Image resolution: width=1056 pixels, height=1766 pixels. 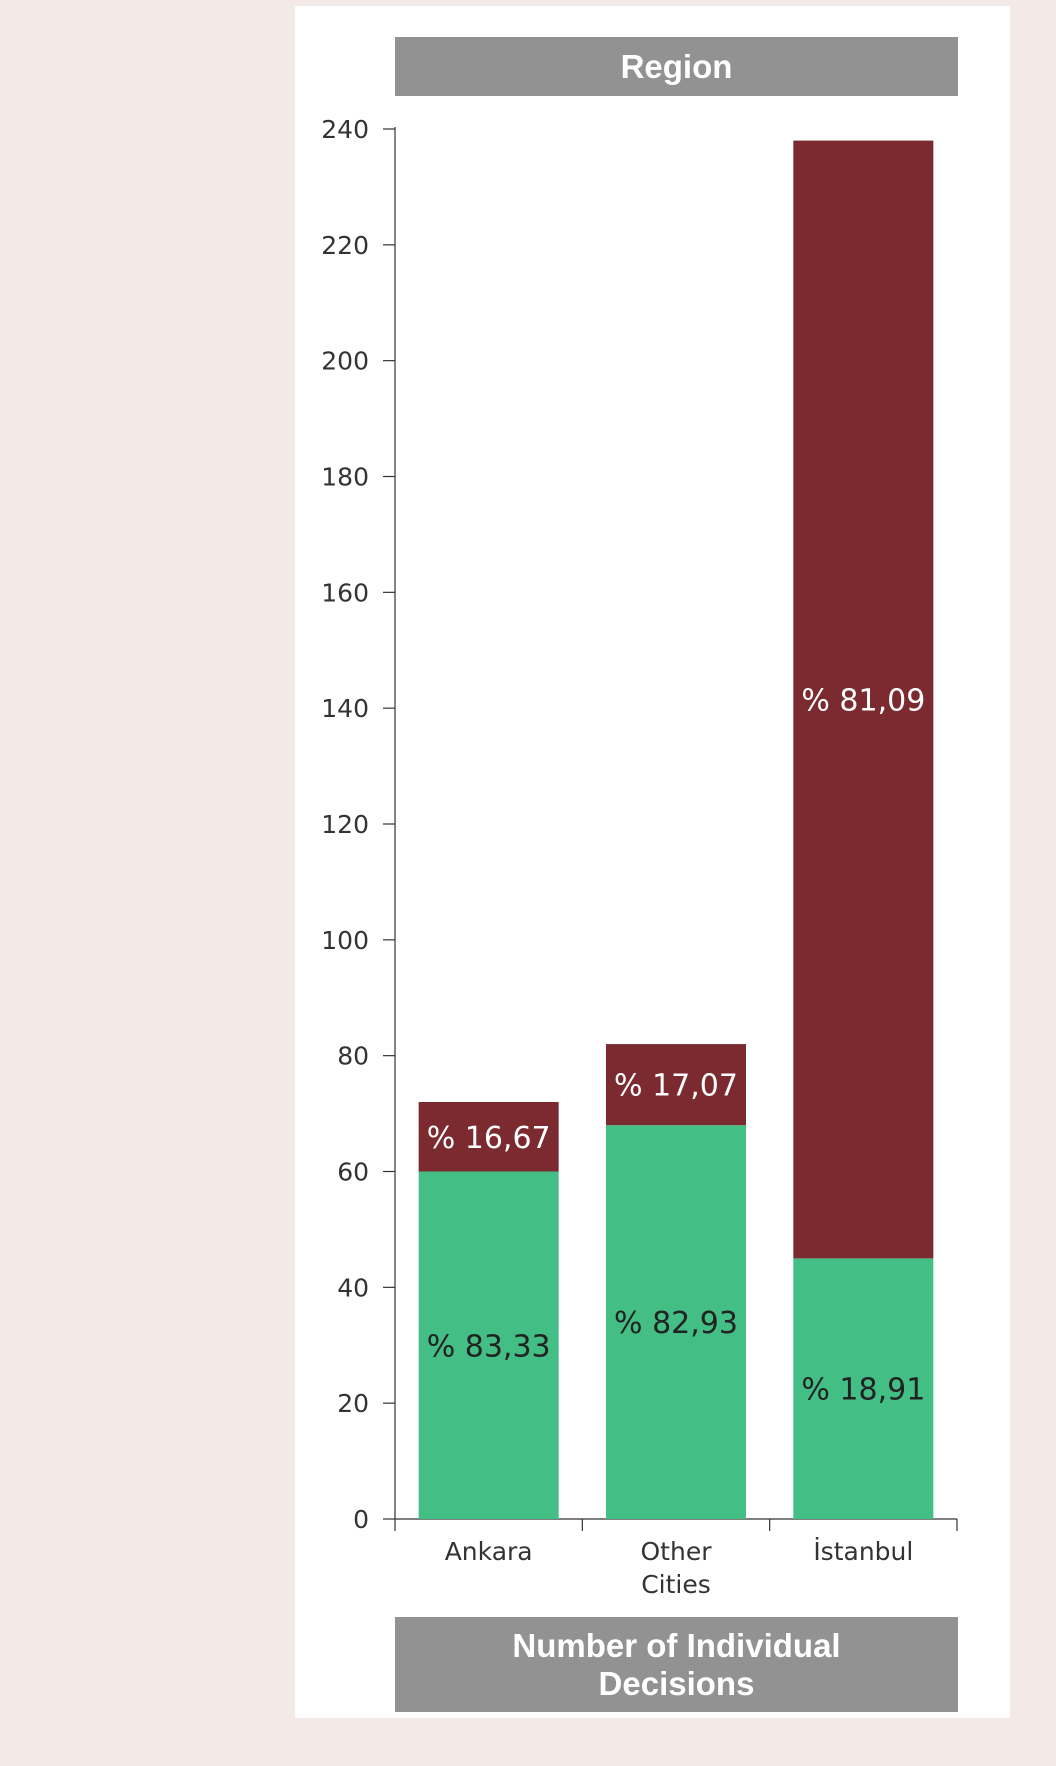 I want to click on y-tick-label: 200, so click(x=345, y=361).